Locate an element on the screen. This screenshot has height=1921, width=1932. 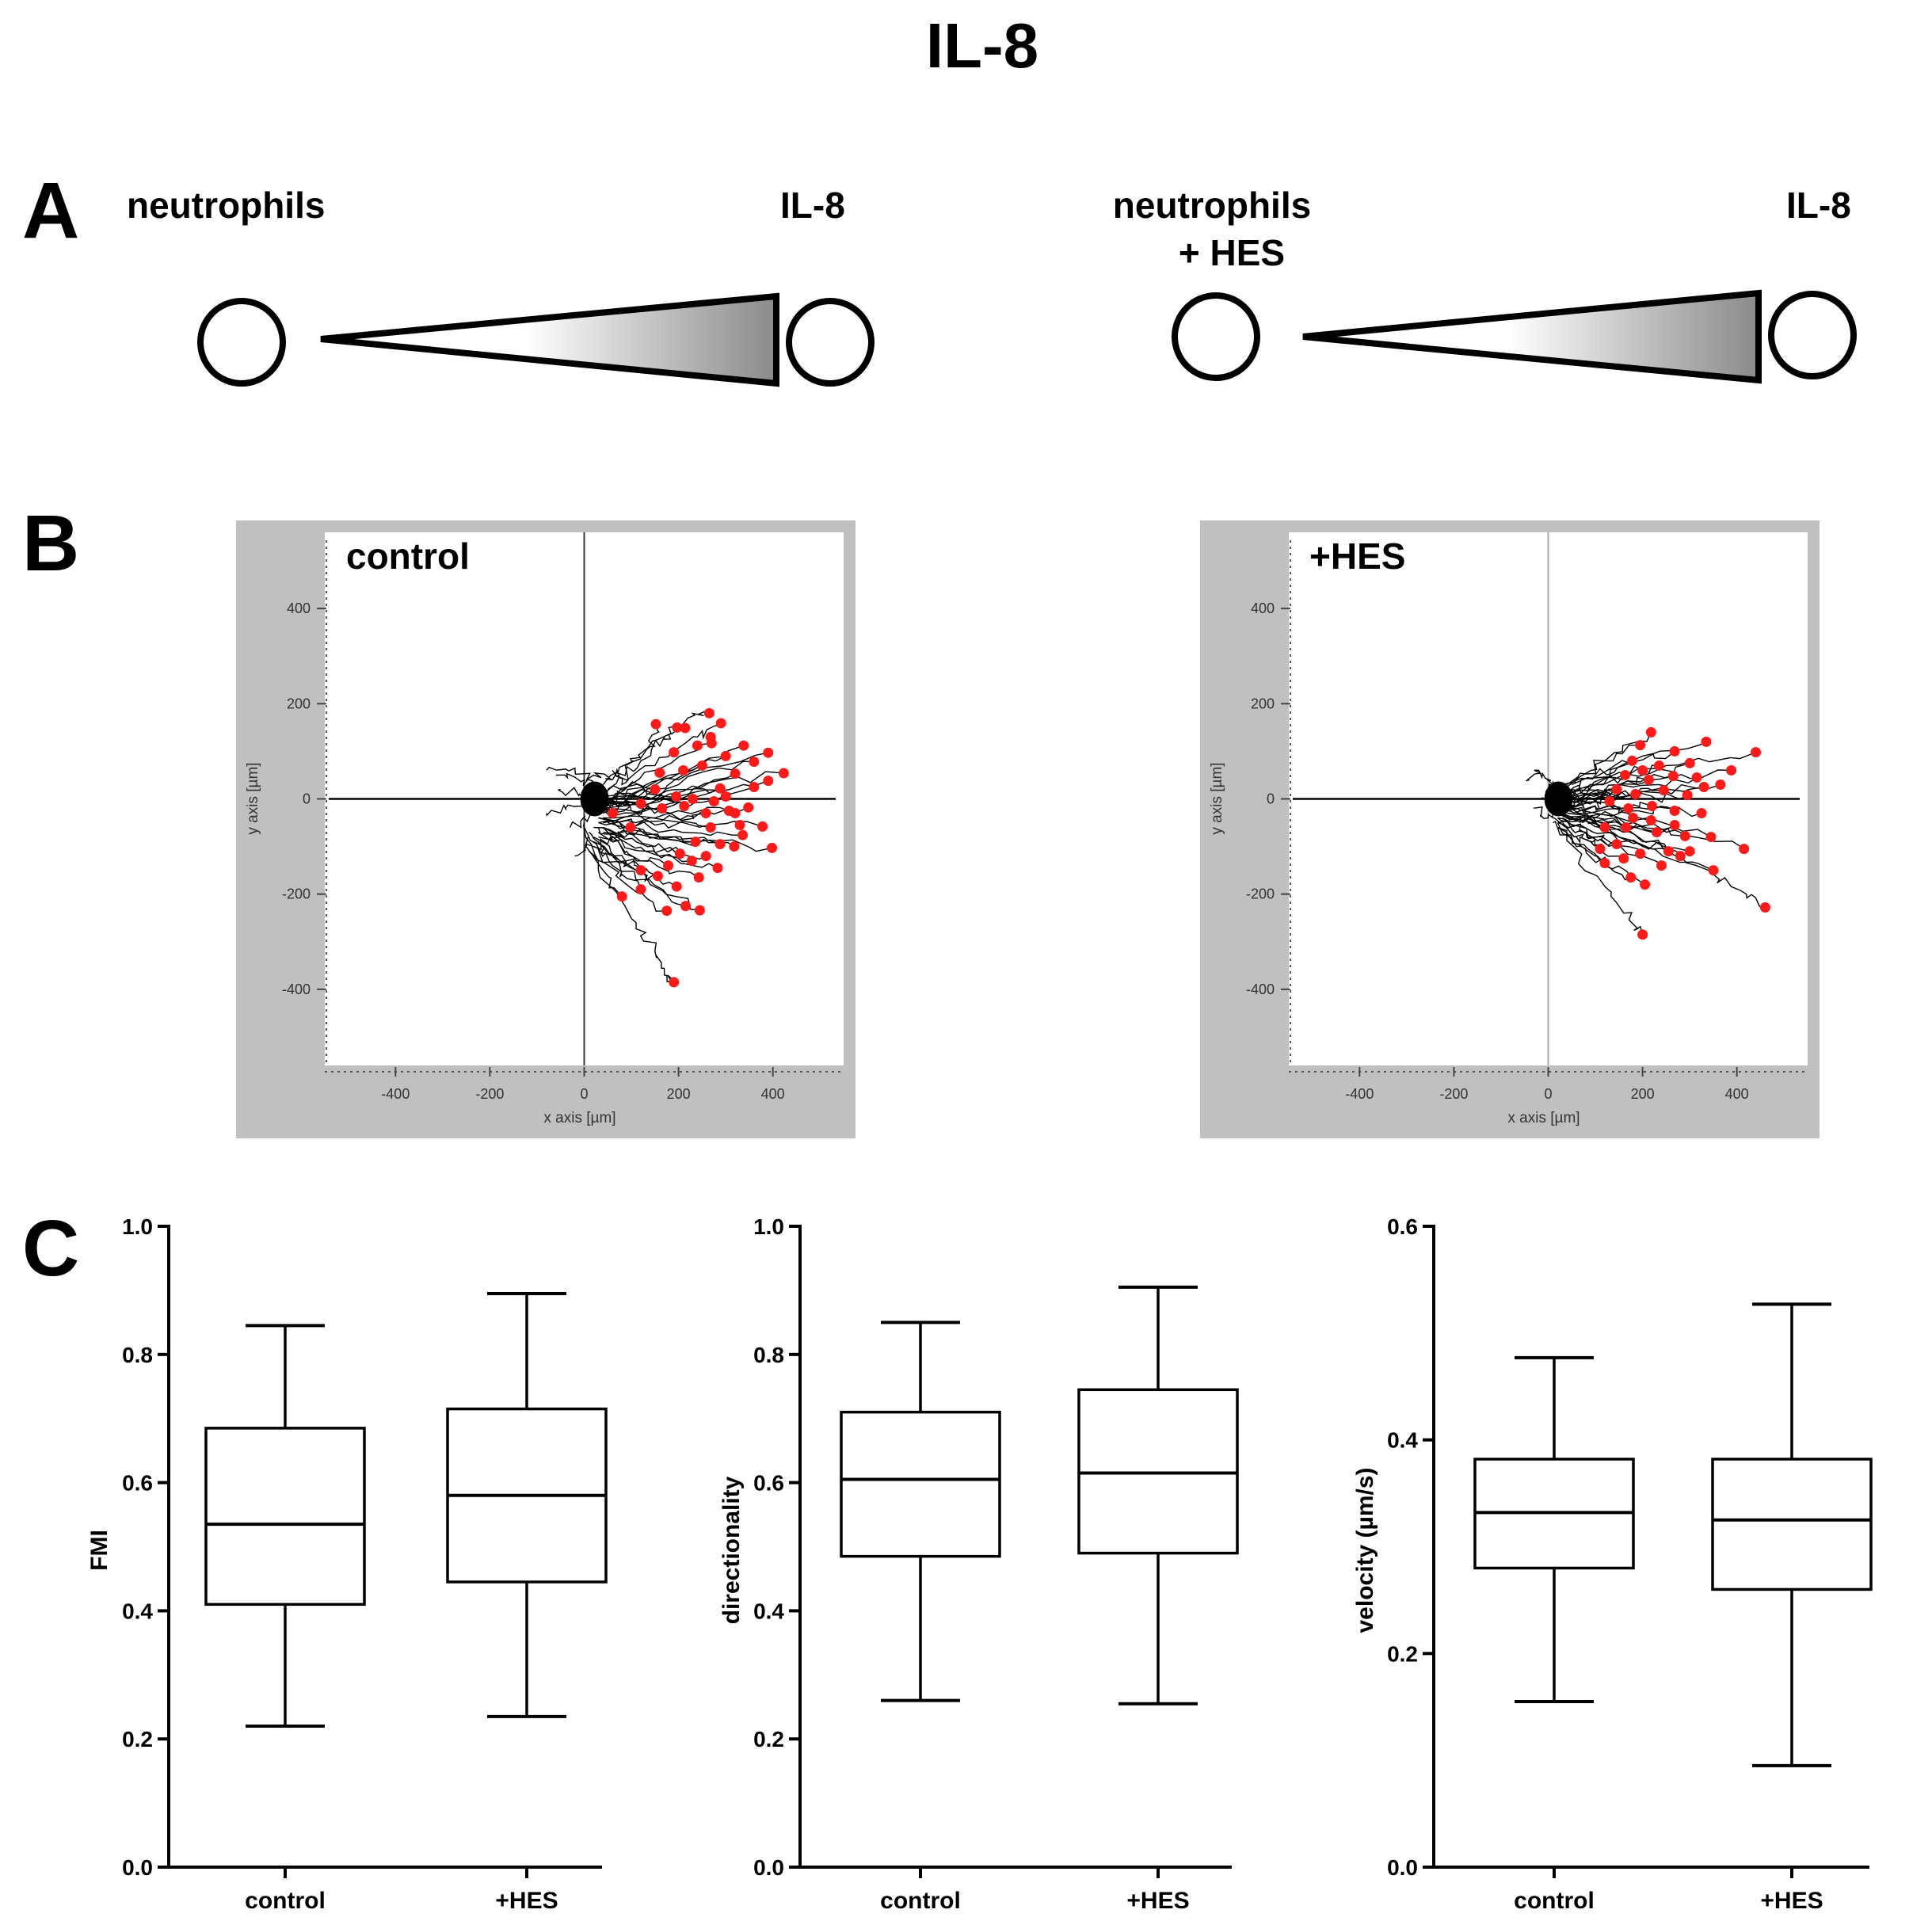
boxplot-velocity: 0.0 0.2 0.4 0.6 control +HES velocity (µm/s) is located at coordinates (1612, 1564).